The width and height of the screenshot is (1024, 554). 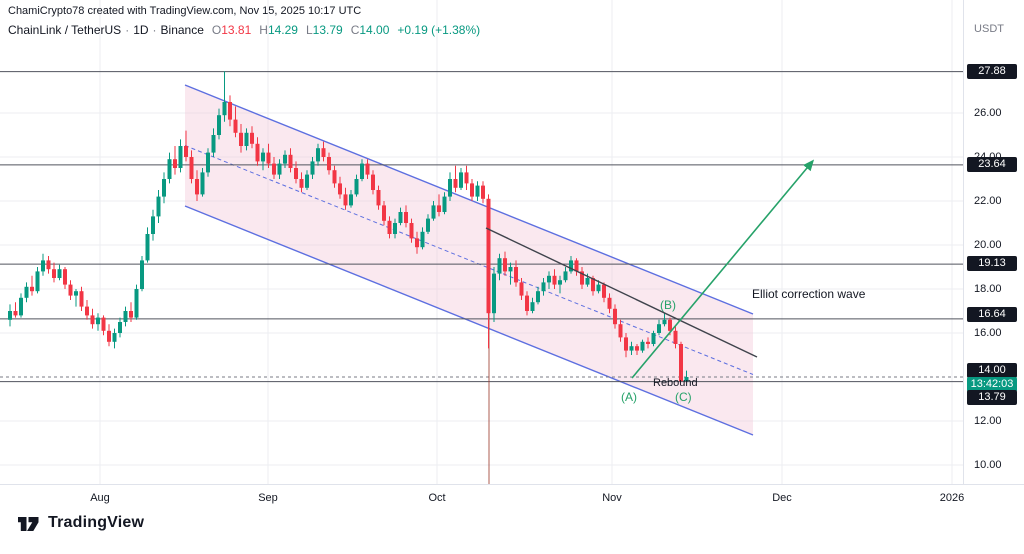 I want to click on interval-label: 1D, so click(x=141, y=30).